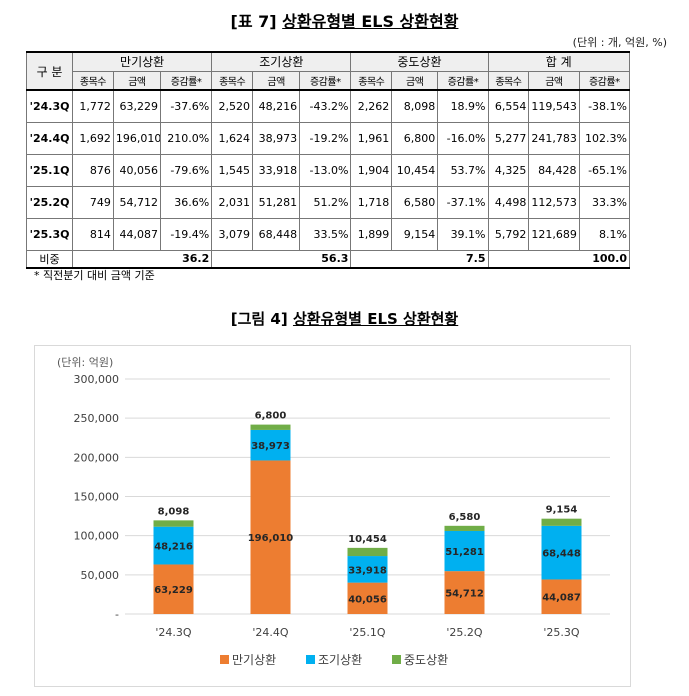 Image resolution: width=689 pixels, height=696 pixels. Describe the element at coordinates (619, 42) in the screenshot. I see `table-unit: (단위 : 개, 억원, %)` at that location.